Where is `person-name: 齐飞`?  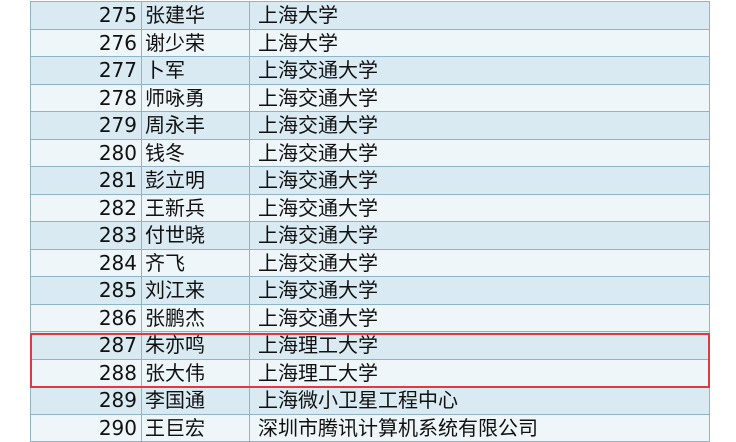 person-name: 齐飞 is located at coordinates (196, 262).